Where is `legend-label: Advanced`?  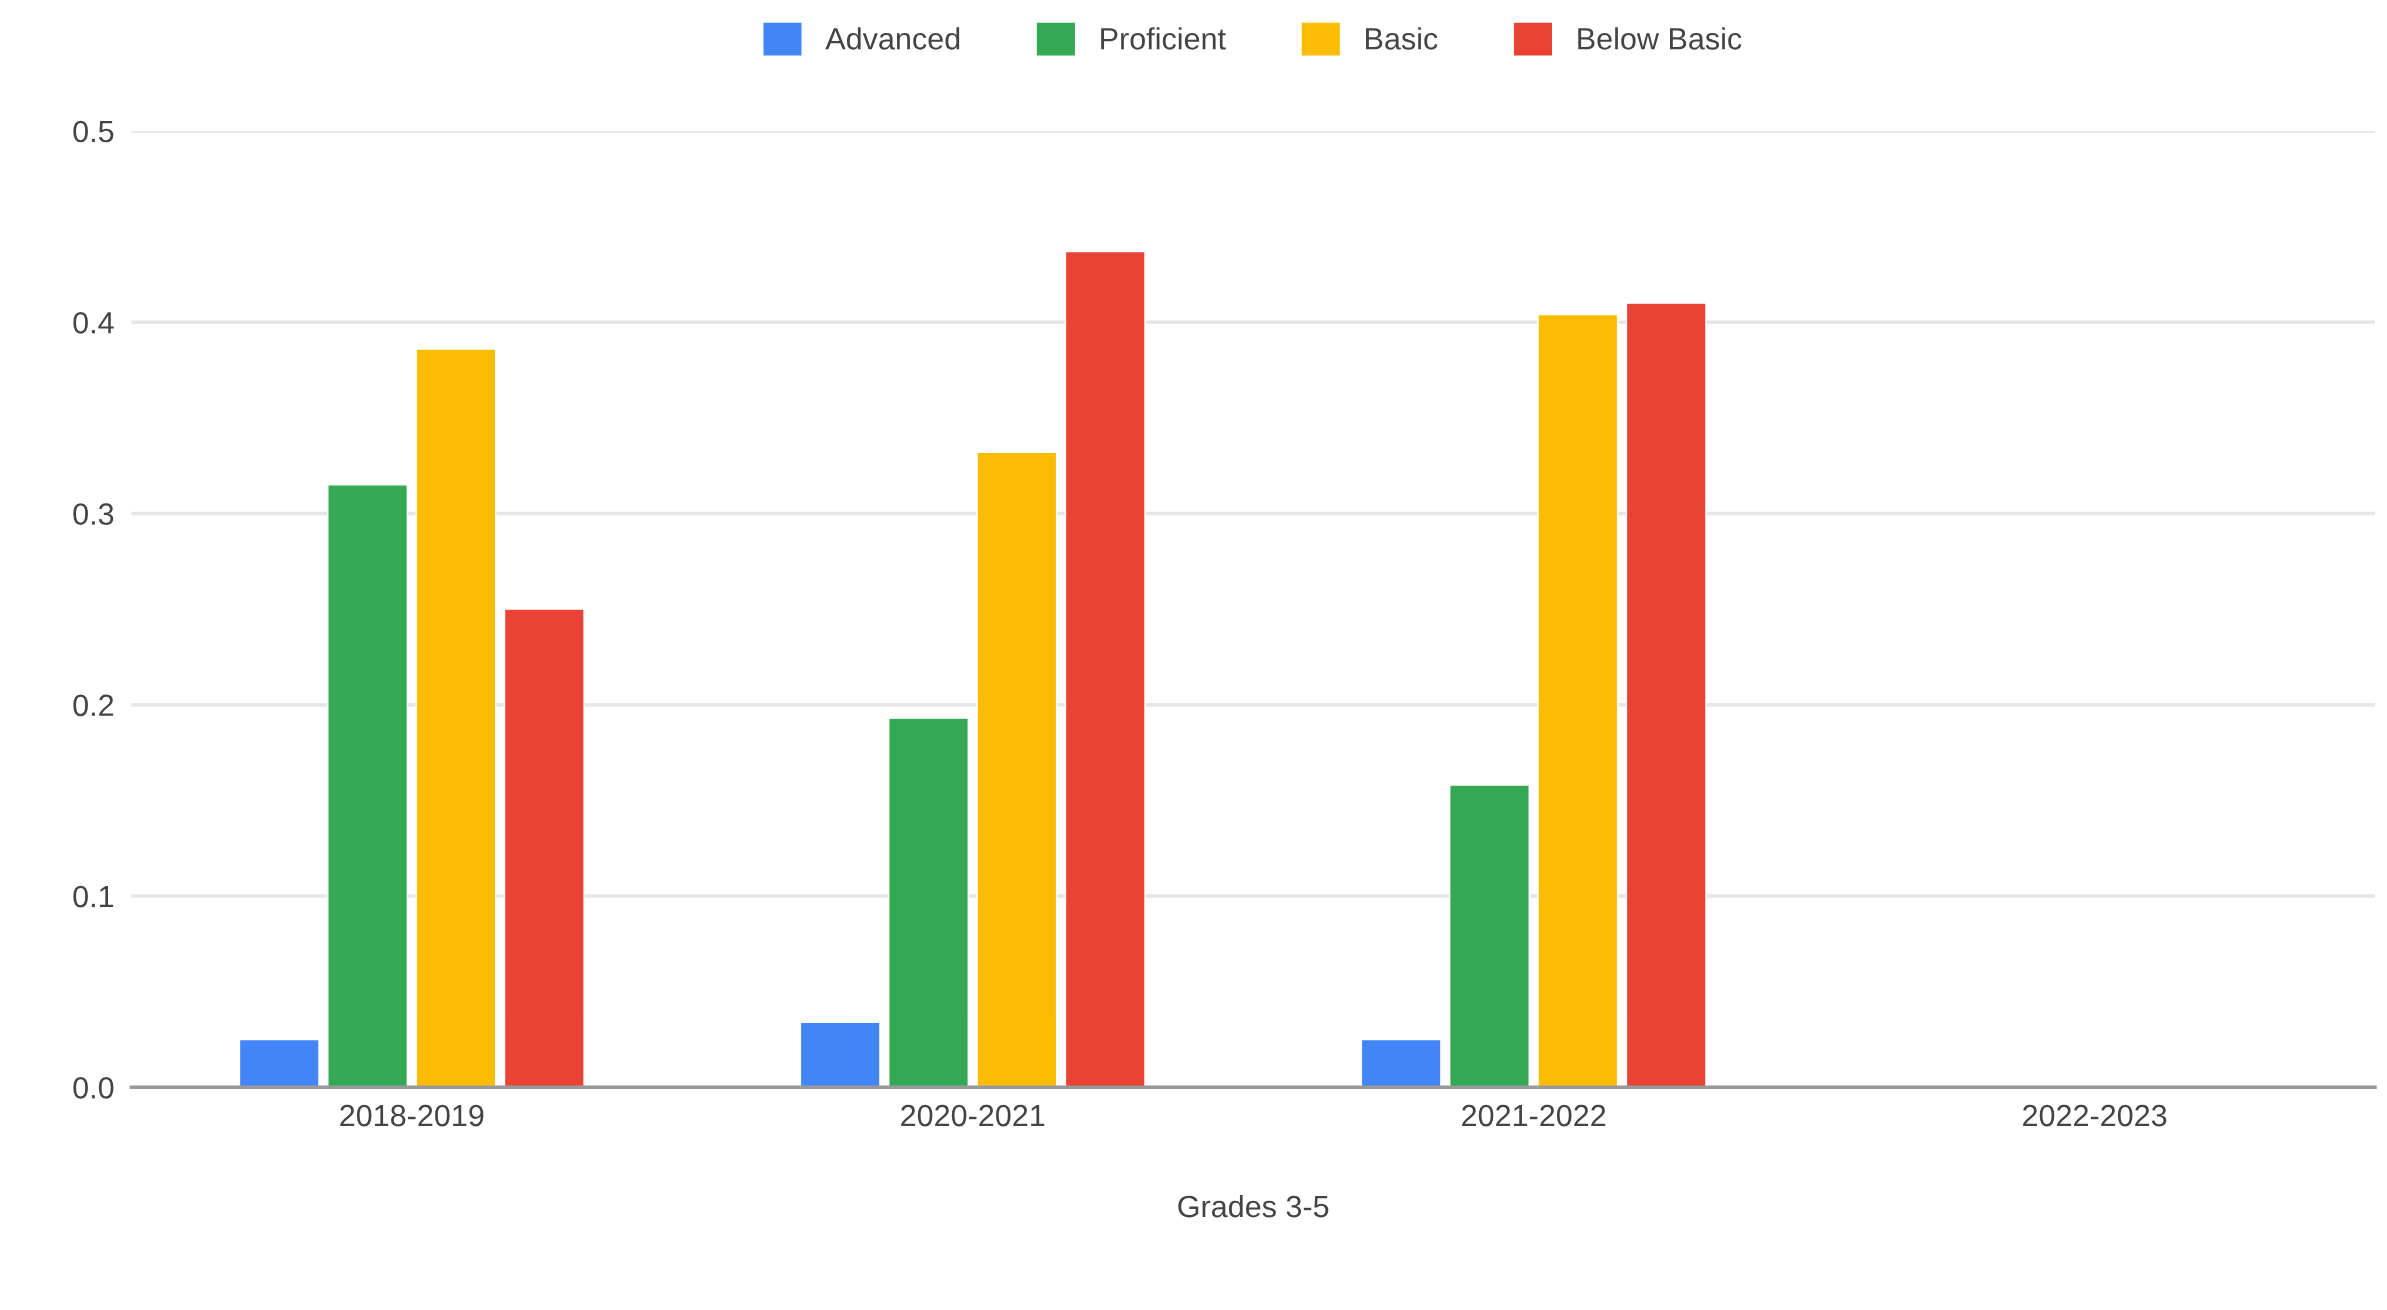 legend-label: Advanced is located at coordinates (892, 38).